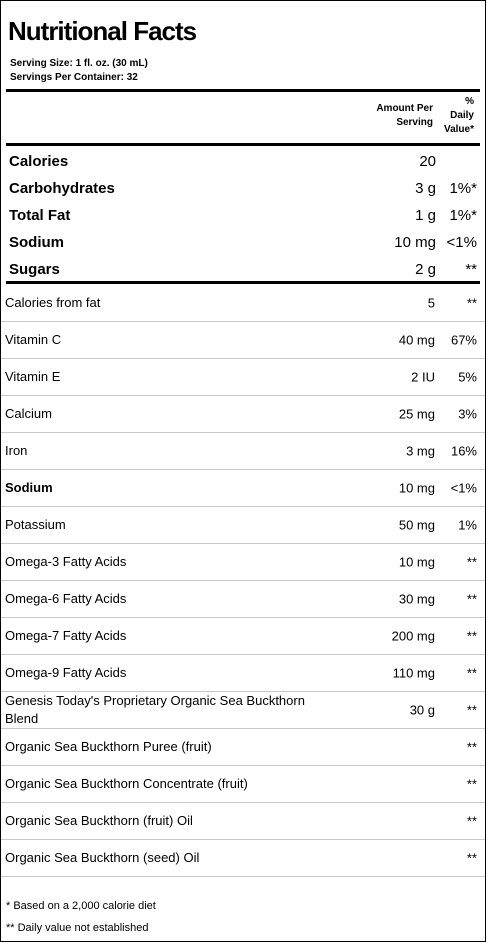 This screenshot has width=488, height=944. I want to click on table-row: Calories from fat 5 **, so click(243, 303).